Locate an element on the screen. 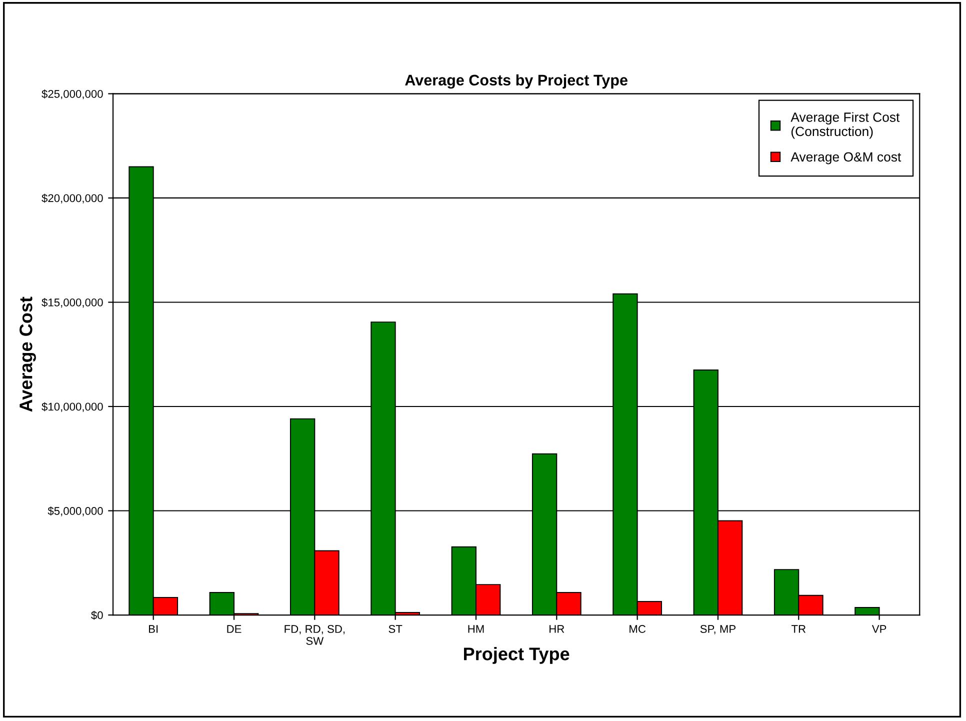 This screenshot has height=721, width=966. x-tick-label: TR is located at coordinates (798, 629).